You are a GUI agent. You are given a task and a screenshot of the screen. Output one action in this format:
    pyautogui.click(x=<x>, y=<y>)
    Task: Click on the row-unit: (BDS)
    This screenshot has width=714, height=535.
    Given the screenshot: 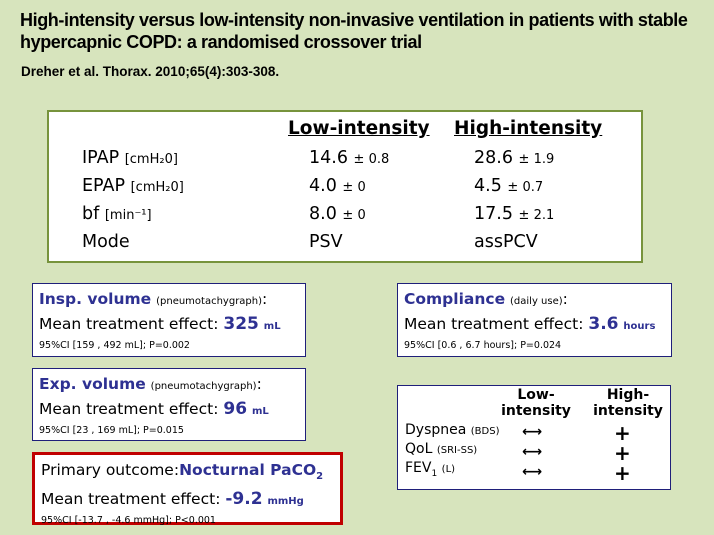 What is the action you would take?
    pyautogui.click(x=485, y=431)
    